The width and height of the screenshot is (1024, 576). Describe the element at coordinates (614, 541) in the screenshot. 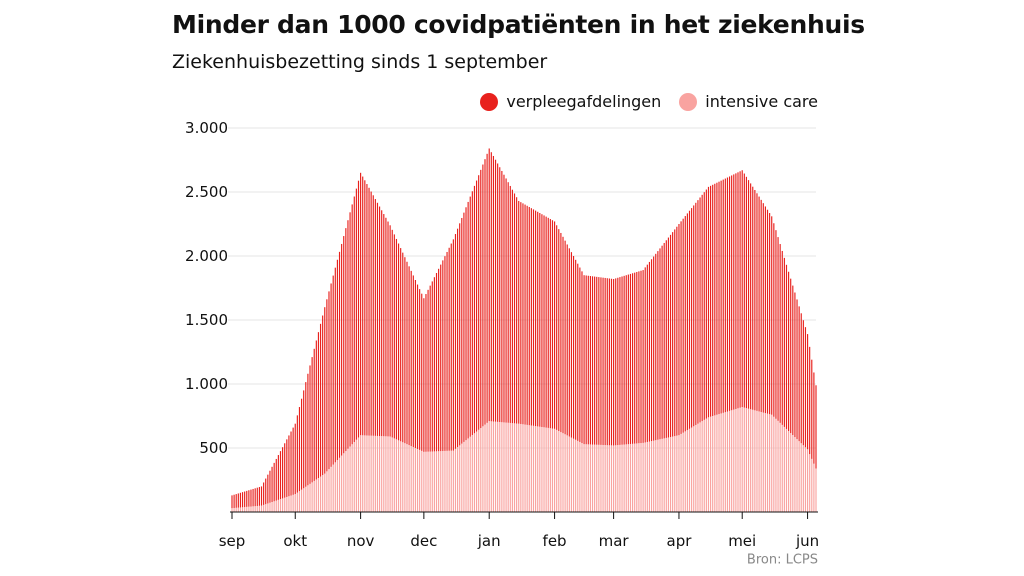

I see `x-tick-label: mar` at that location.